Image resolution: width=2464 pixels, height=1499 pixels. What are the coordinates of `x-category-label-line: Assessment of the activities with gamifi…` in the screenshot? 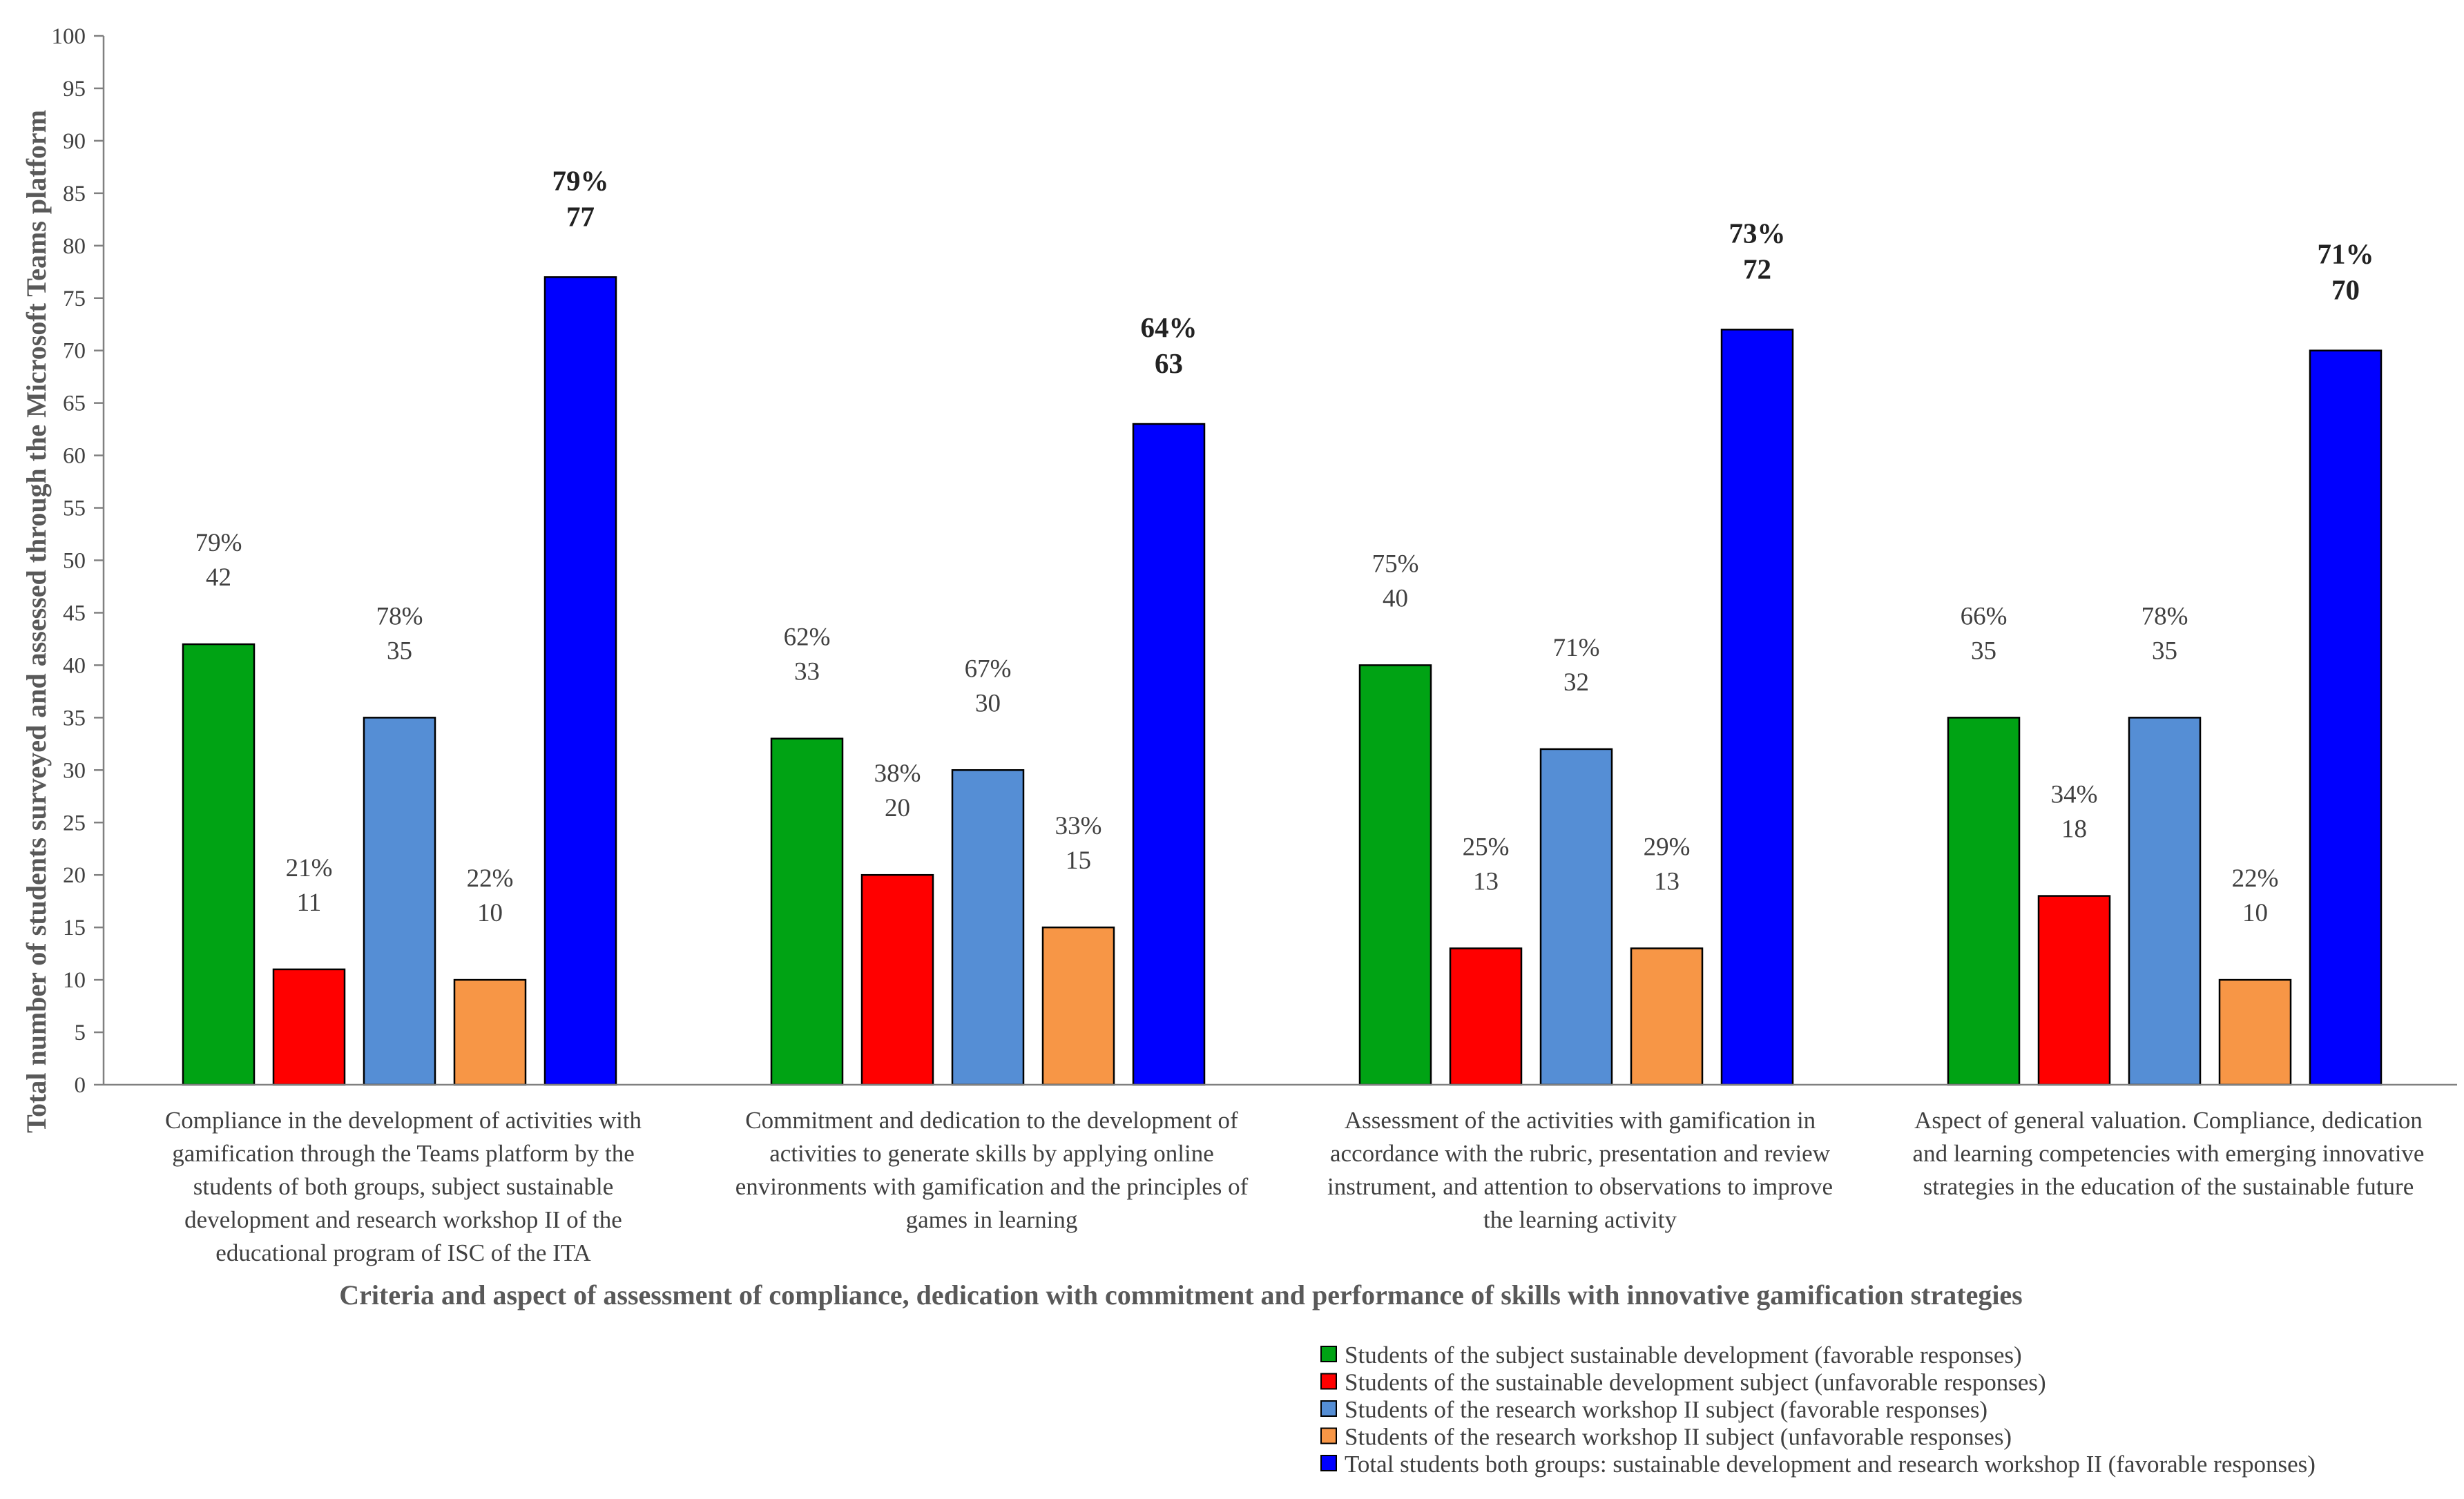 It's located at (1580, 1120).